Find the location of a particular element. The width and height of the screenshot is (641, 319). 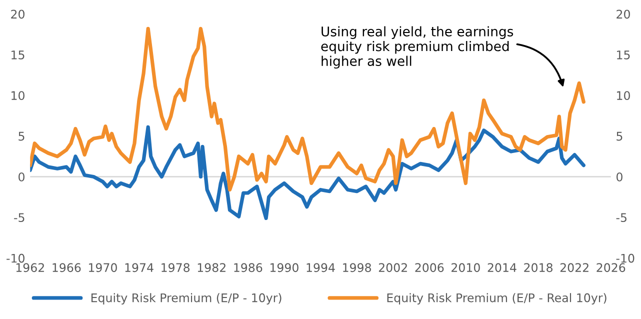

y2-tick-label: 10 is located at coordinates (623, 95).